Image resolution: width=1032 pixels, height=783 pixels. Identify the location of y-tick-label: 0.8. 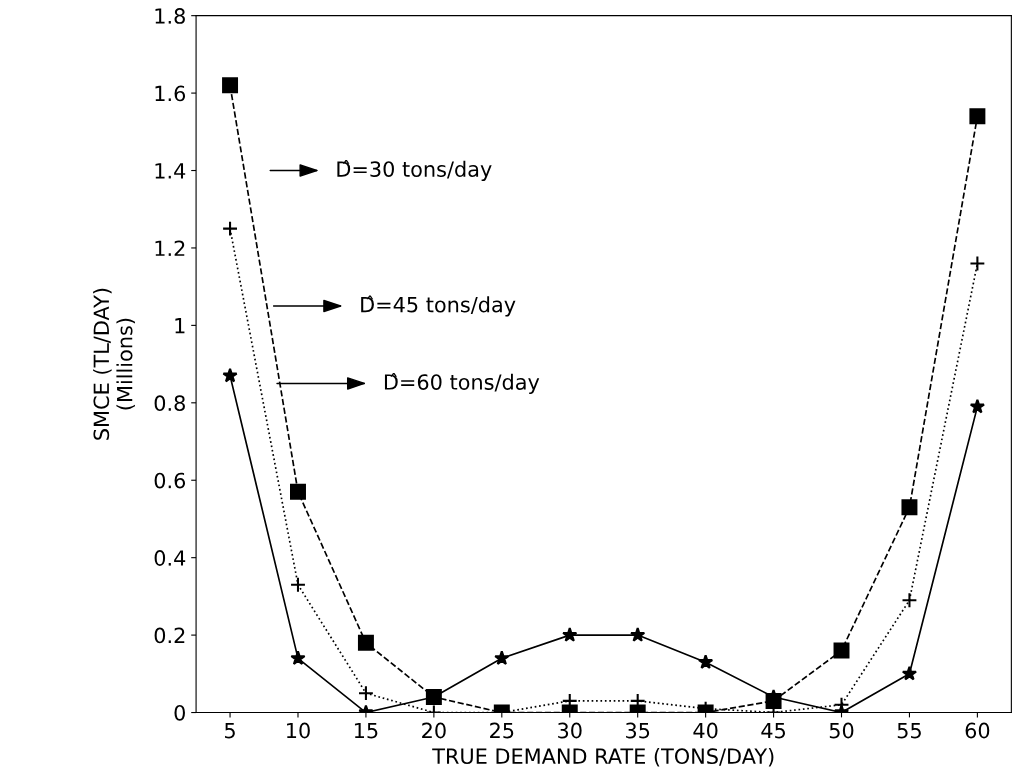
(169, 403).